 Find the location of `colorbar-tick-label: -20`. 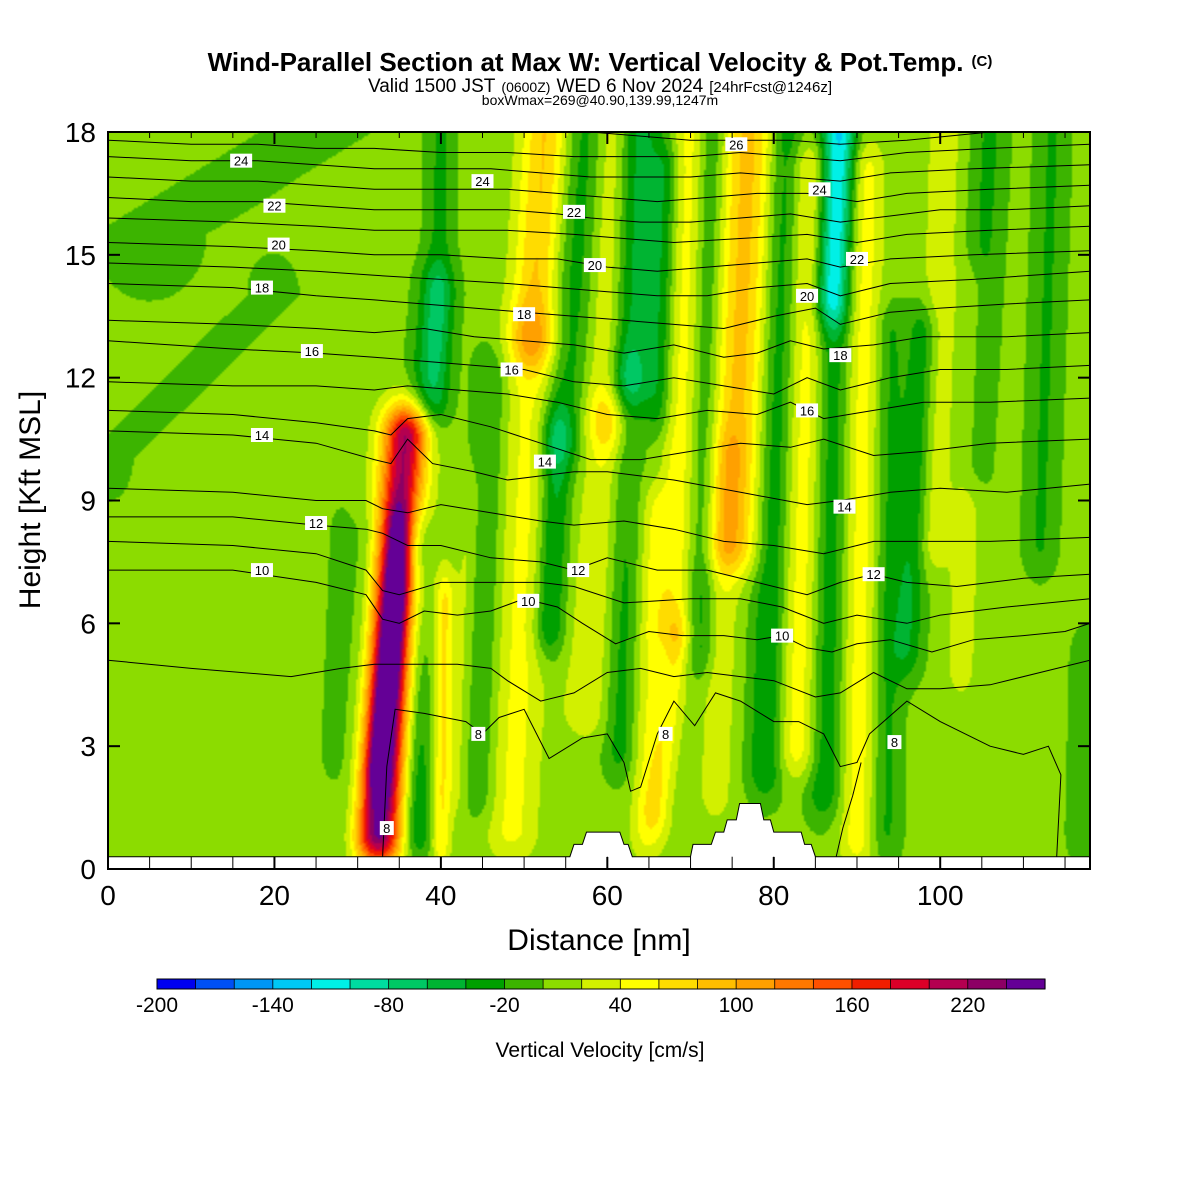

colorbar-tick-label: -20 is located at coordinates (504, 1005).